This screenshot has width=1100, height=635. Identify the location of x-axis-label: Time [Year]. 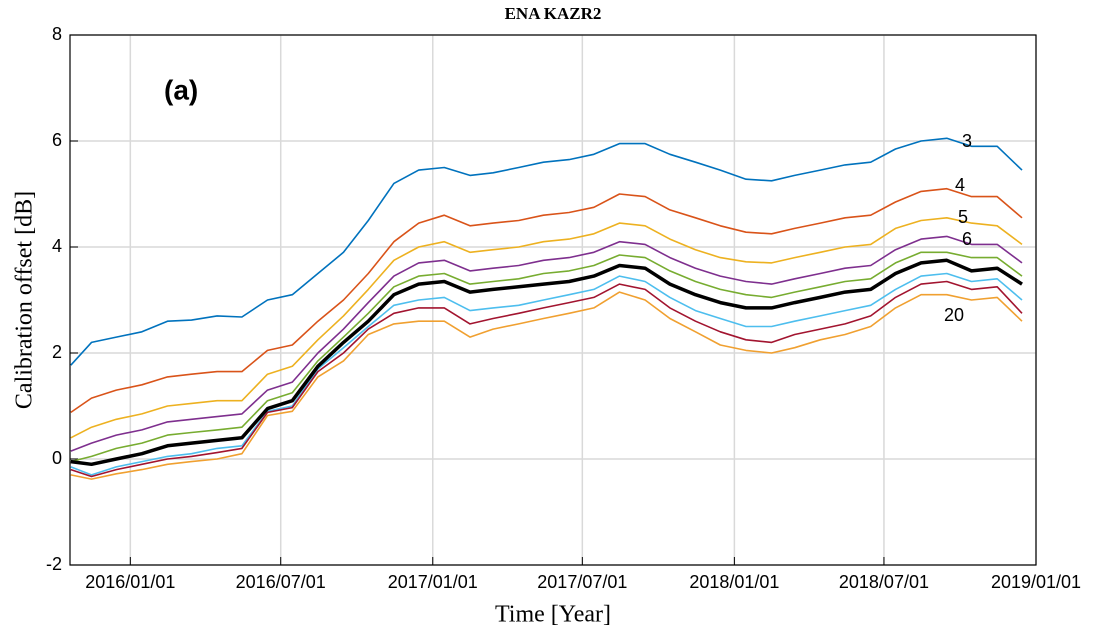
(553, 615).